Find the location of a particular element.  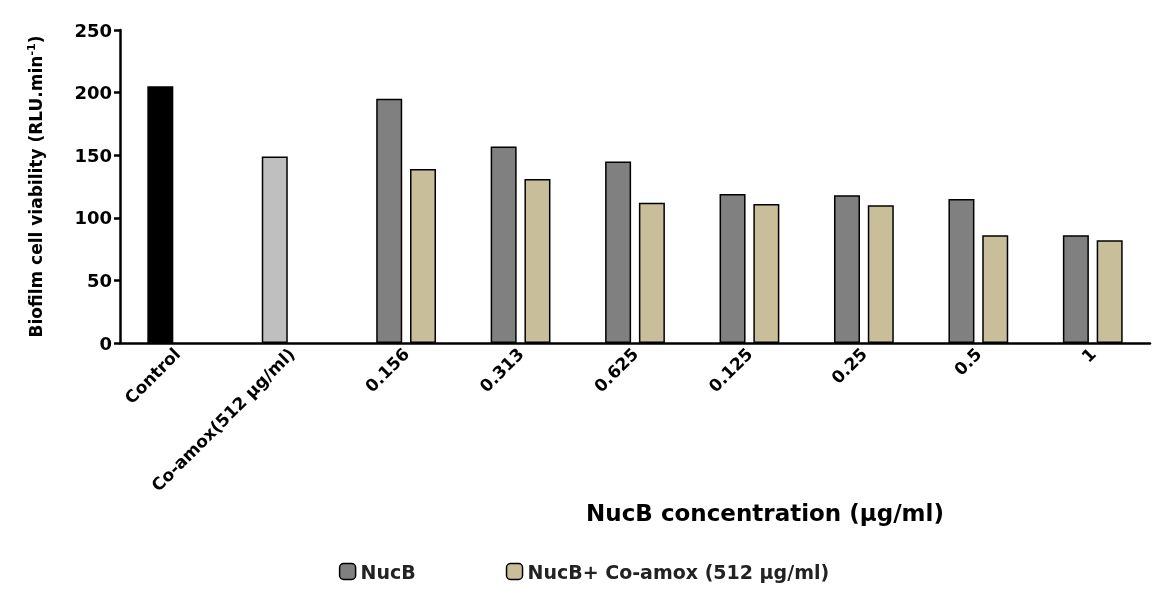

y-tick-label: 50 is located at coordinates (99, 280).